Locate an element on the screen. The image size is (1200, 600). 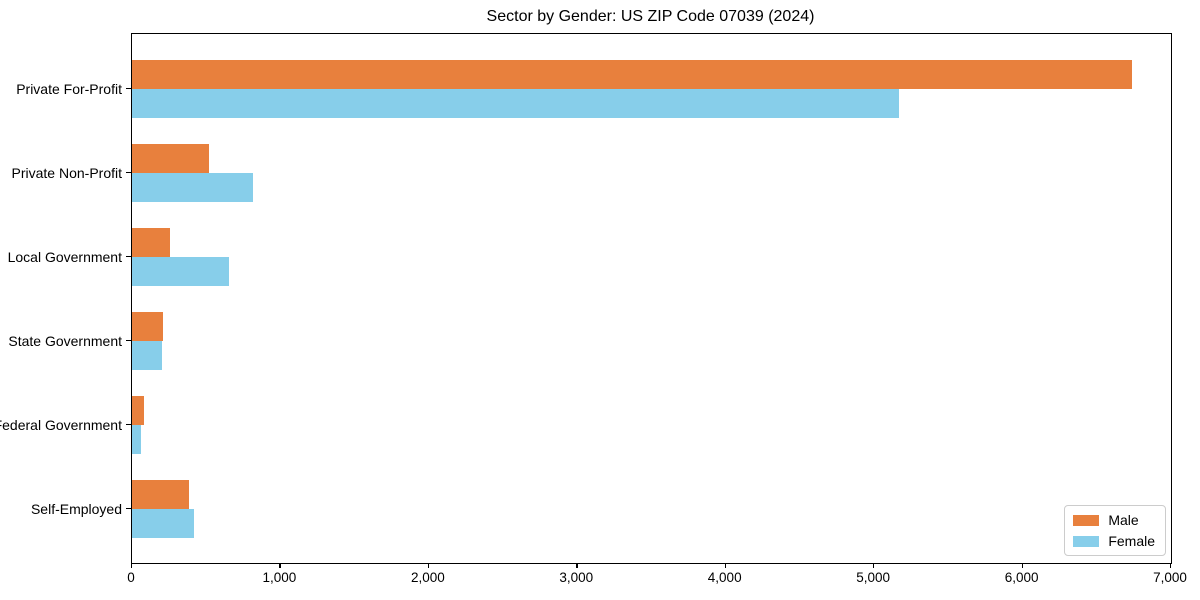
bar-female-private-non-profit is located at coordinates (192, 187).